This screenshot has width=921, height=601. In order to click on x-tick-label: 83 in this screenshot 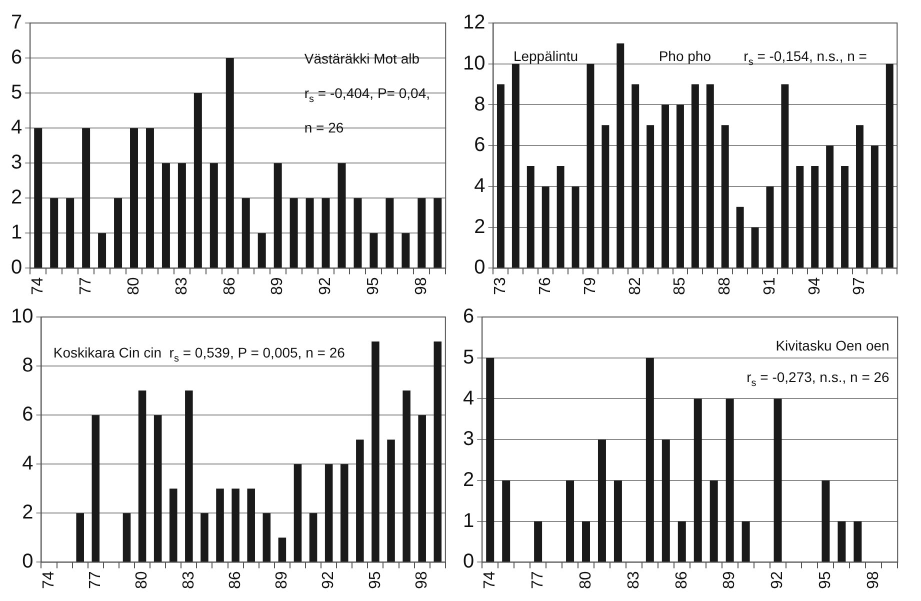, I will do `click(181, 286)`.